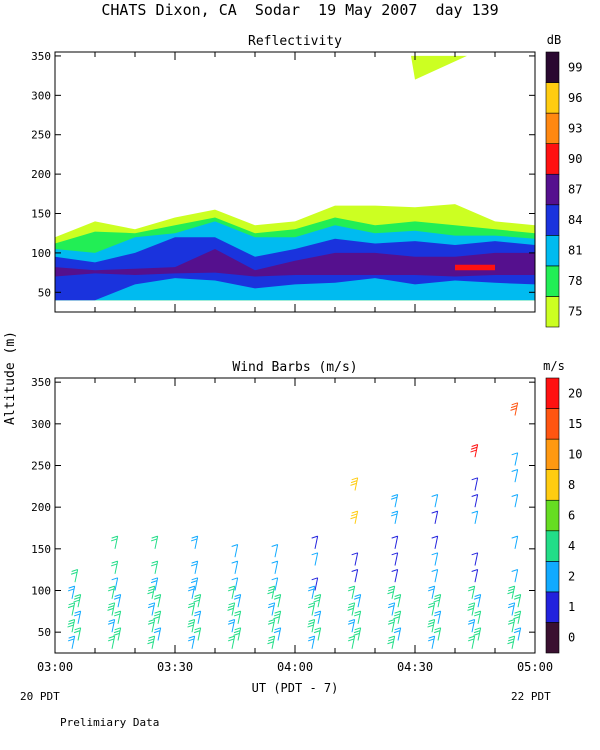  What do you see at coordinates (295, 41) in the screenshot?
I see `panel-title: Reflectivity` at bounding box center [295, 41].